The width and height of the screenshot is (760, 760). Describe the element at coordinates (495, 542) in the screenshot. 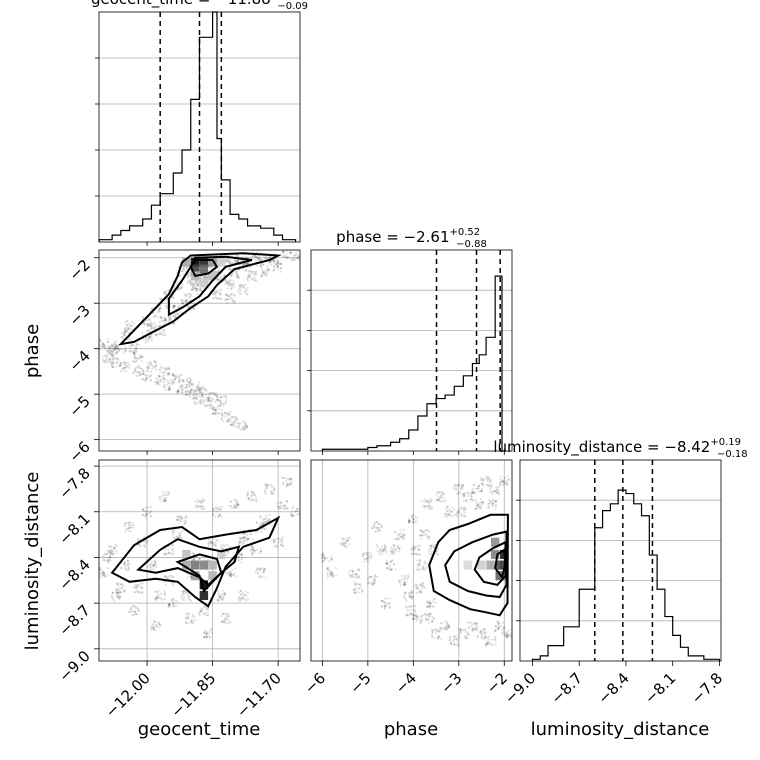

I see `phase-vs-luminosity-distance-density-cell` at that location.